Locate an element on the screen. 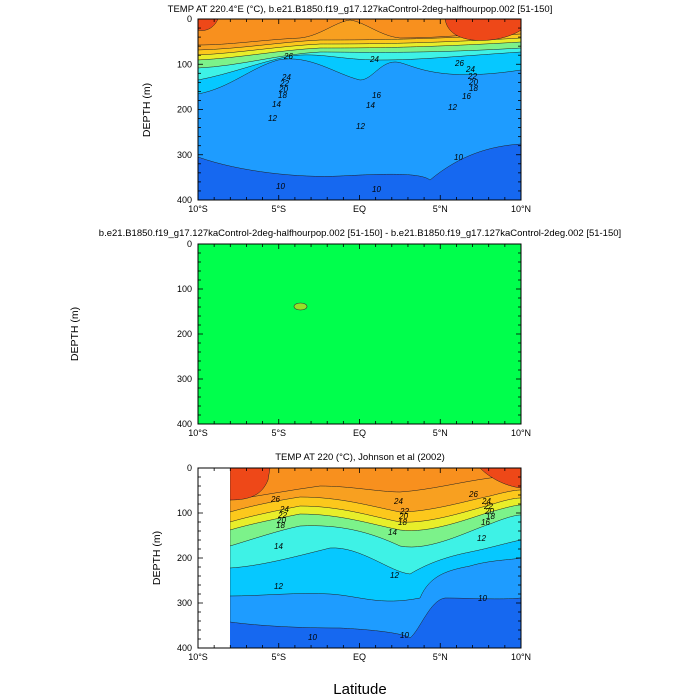 The image size is (700, 700). diff-blob is located at coordinates (300, 306).